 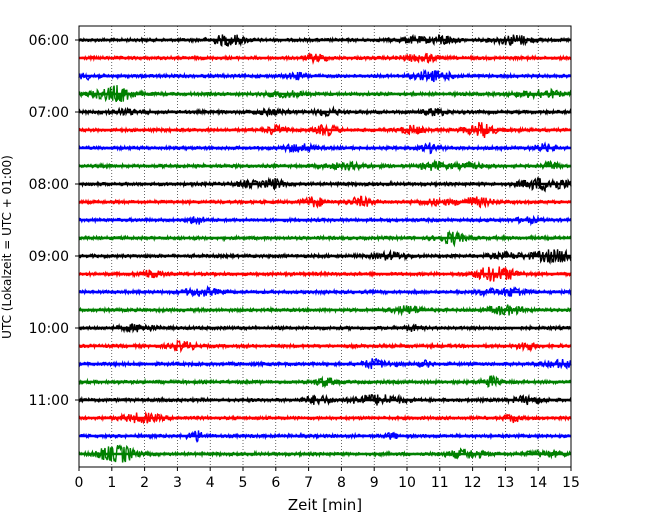 I want to click on y-axis-ticks: 06:00 07:00 08:00 09:00 10:00 11:00, so click(x=54, y=221).